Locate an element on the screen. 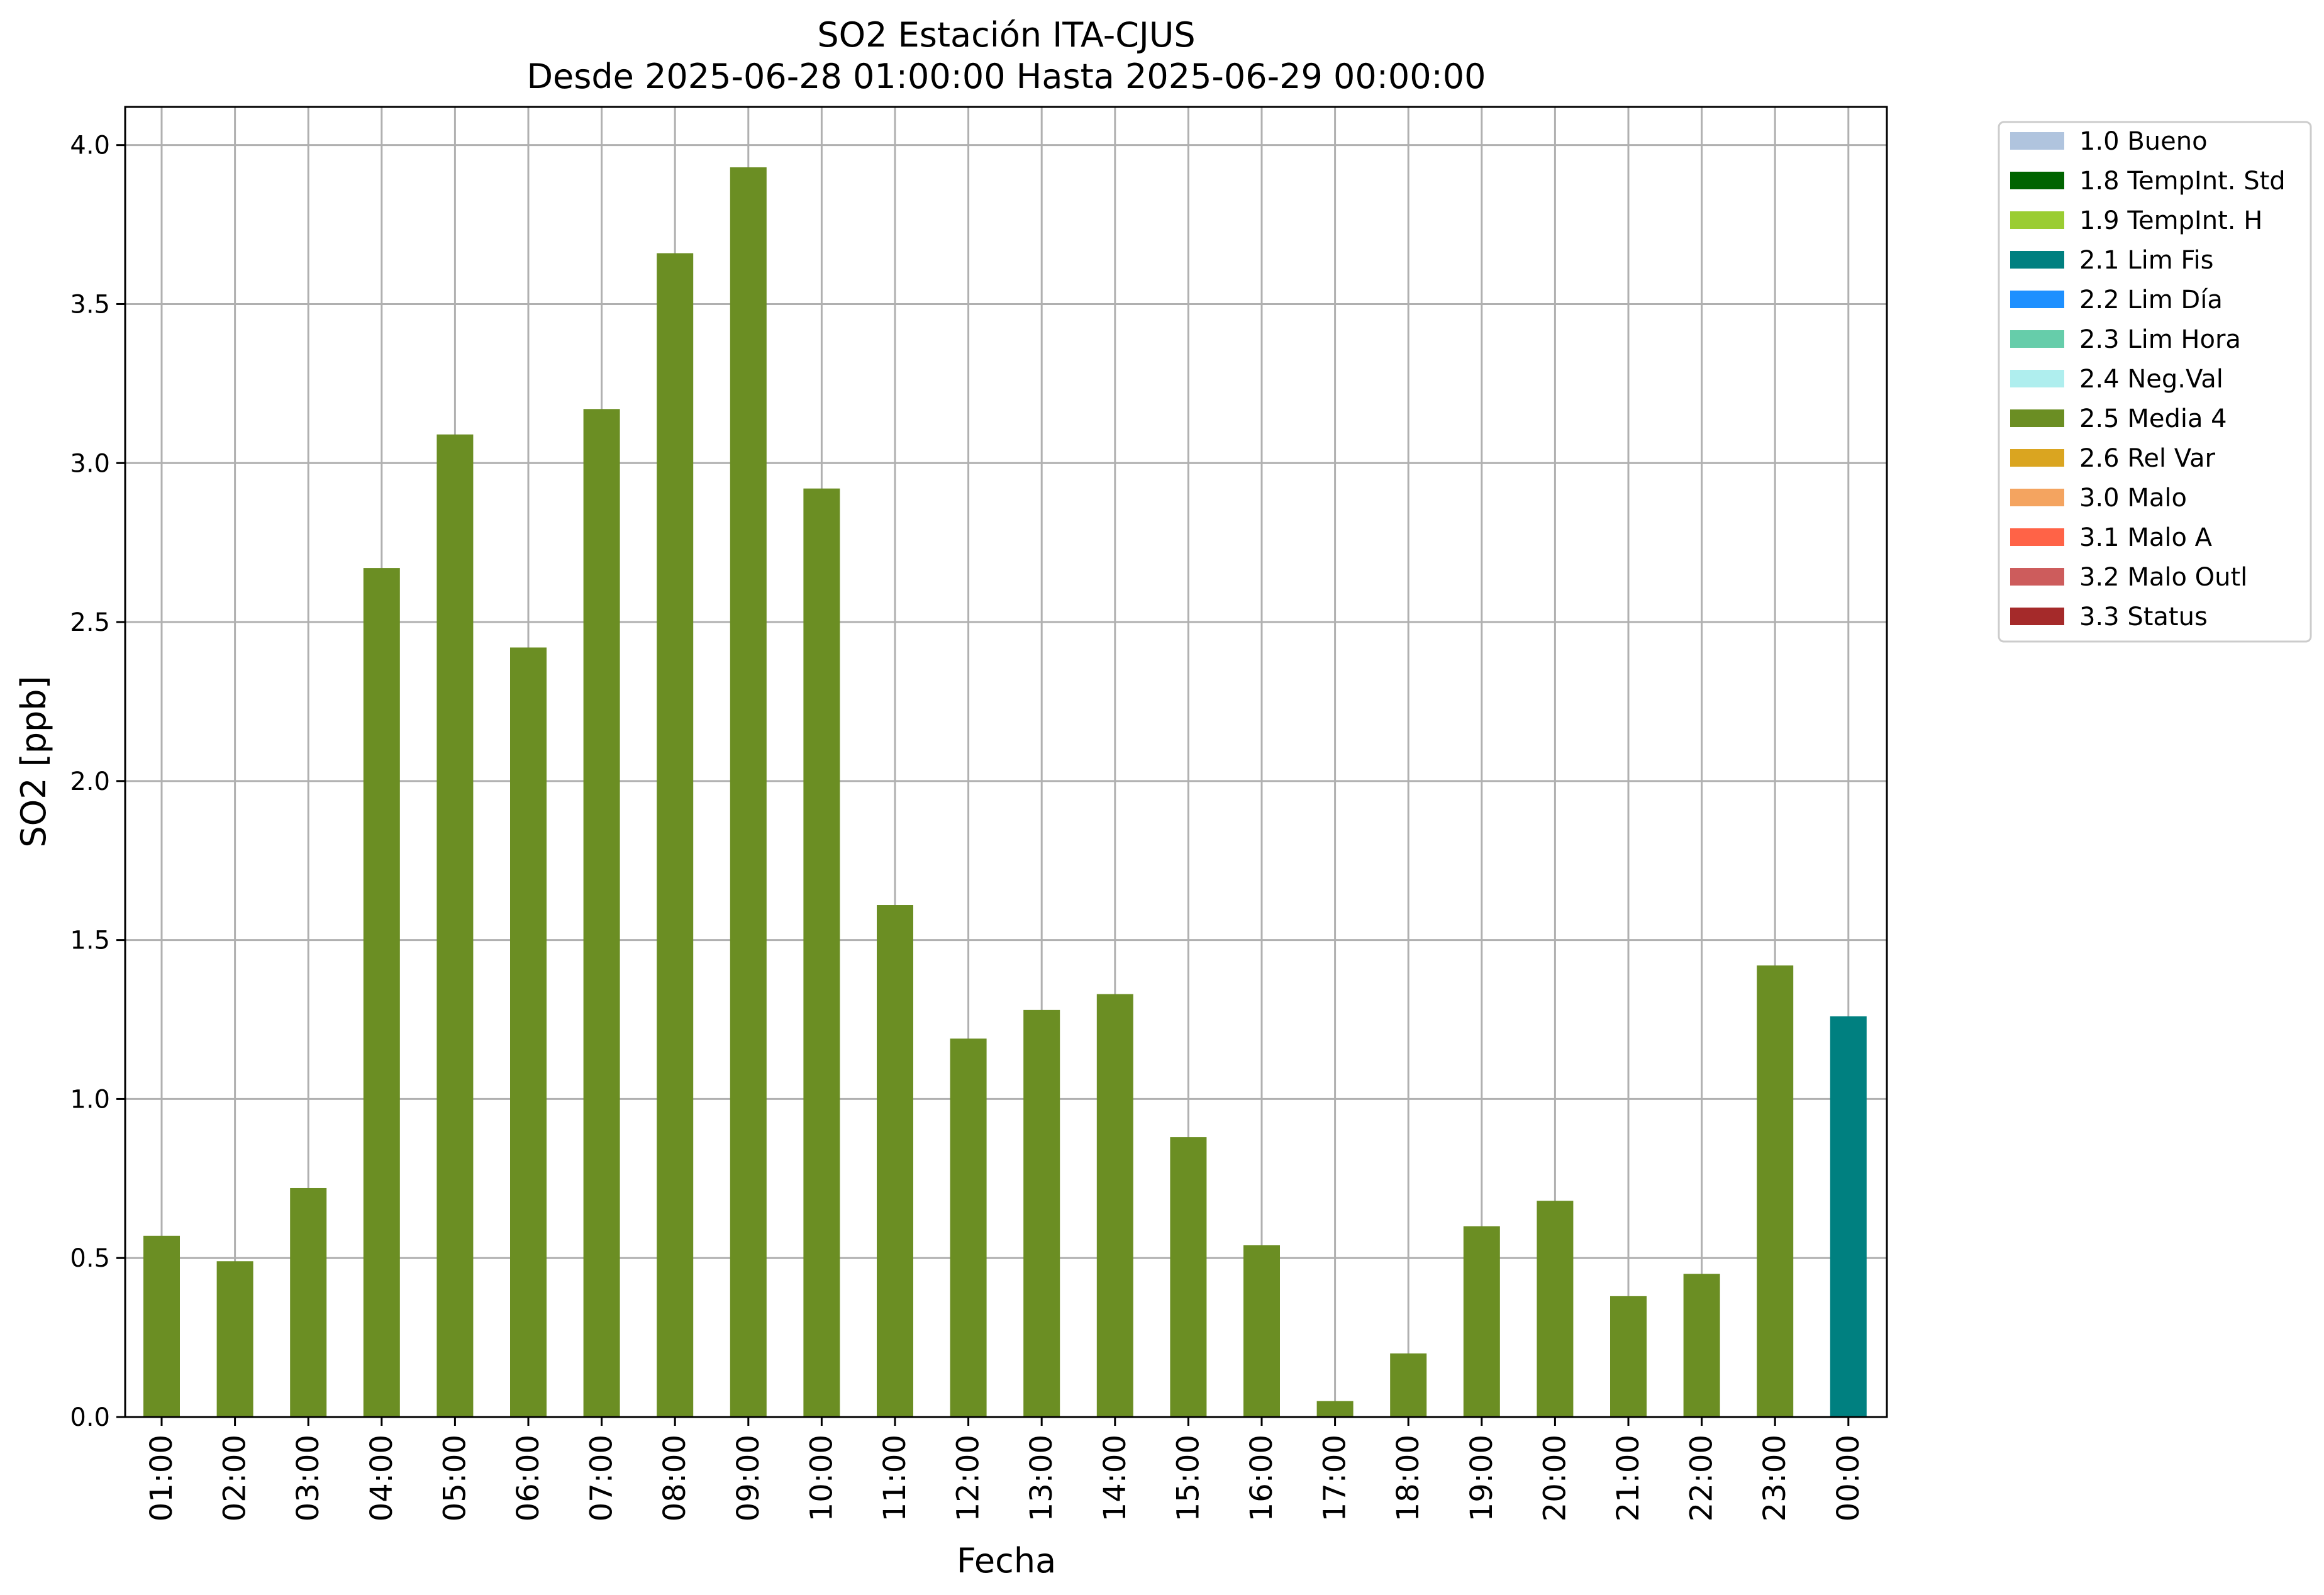  legend-label: 2.6 Rel Var is located at coordinates (2147, 458).